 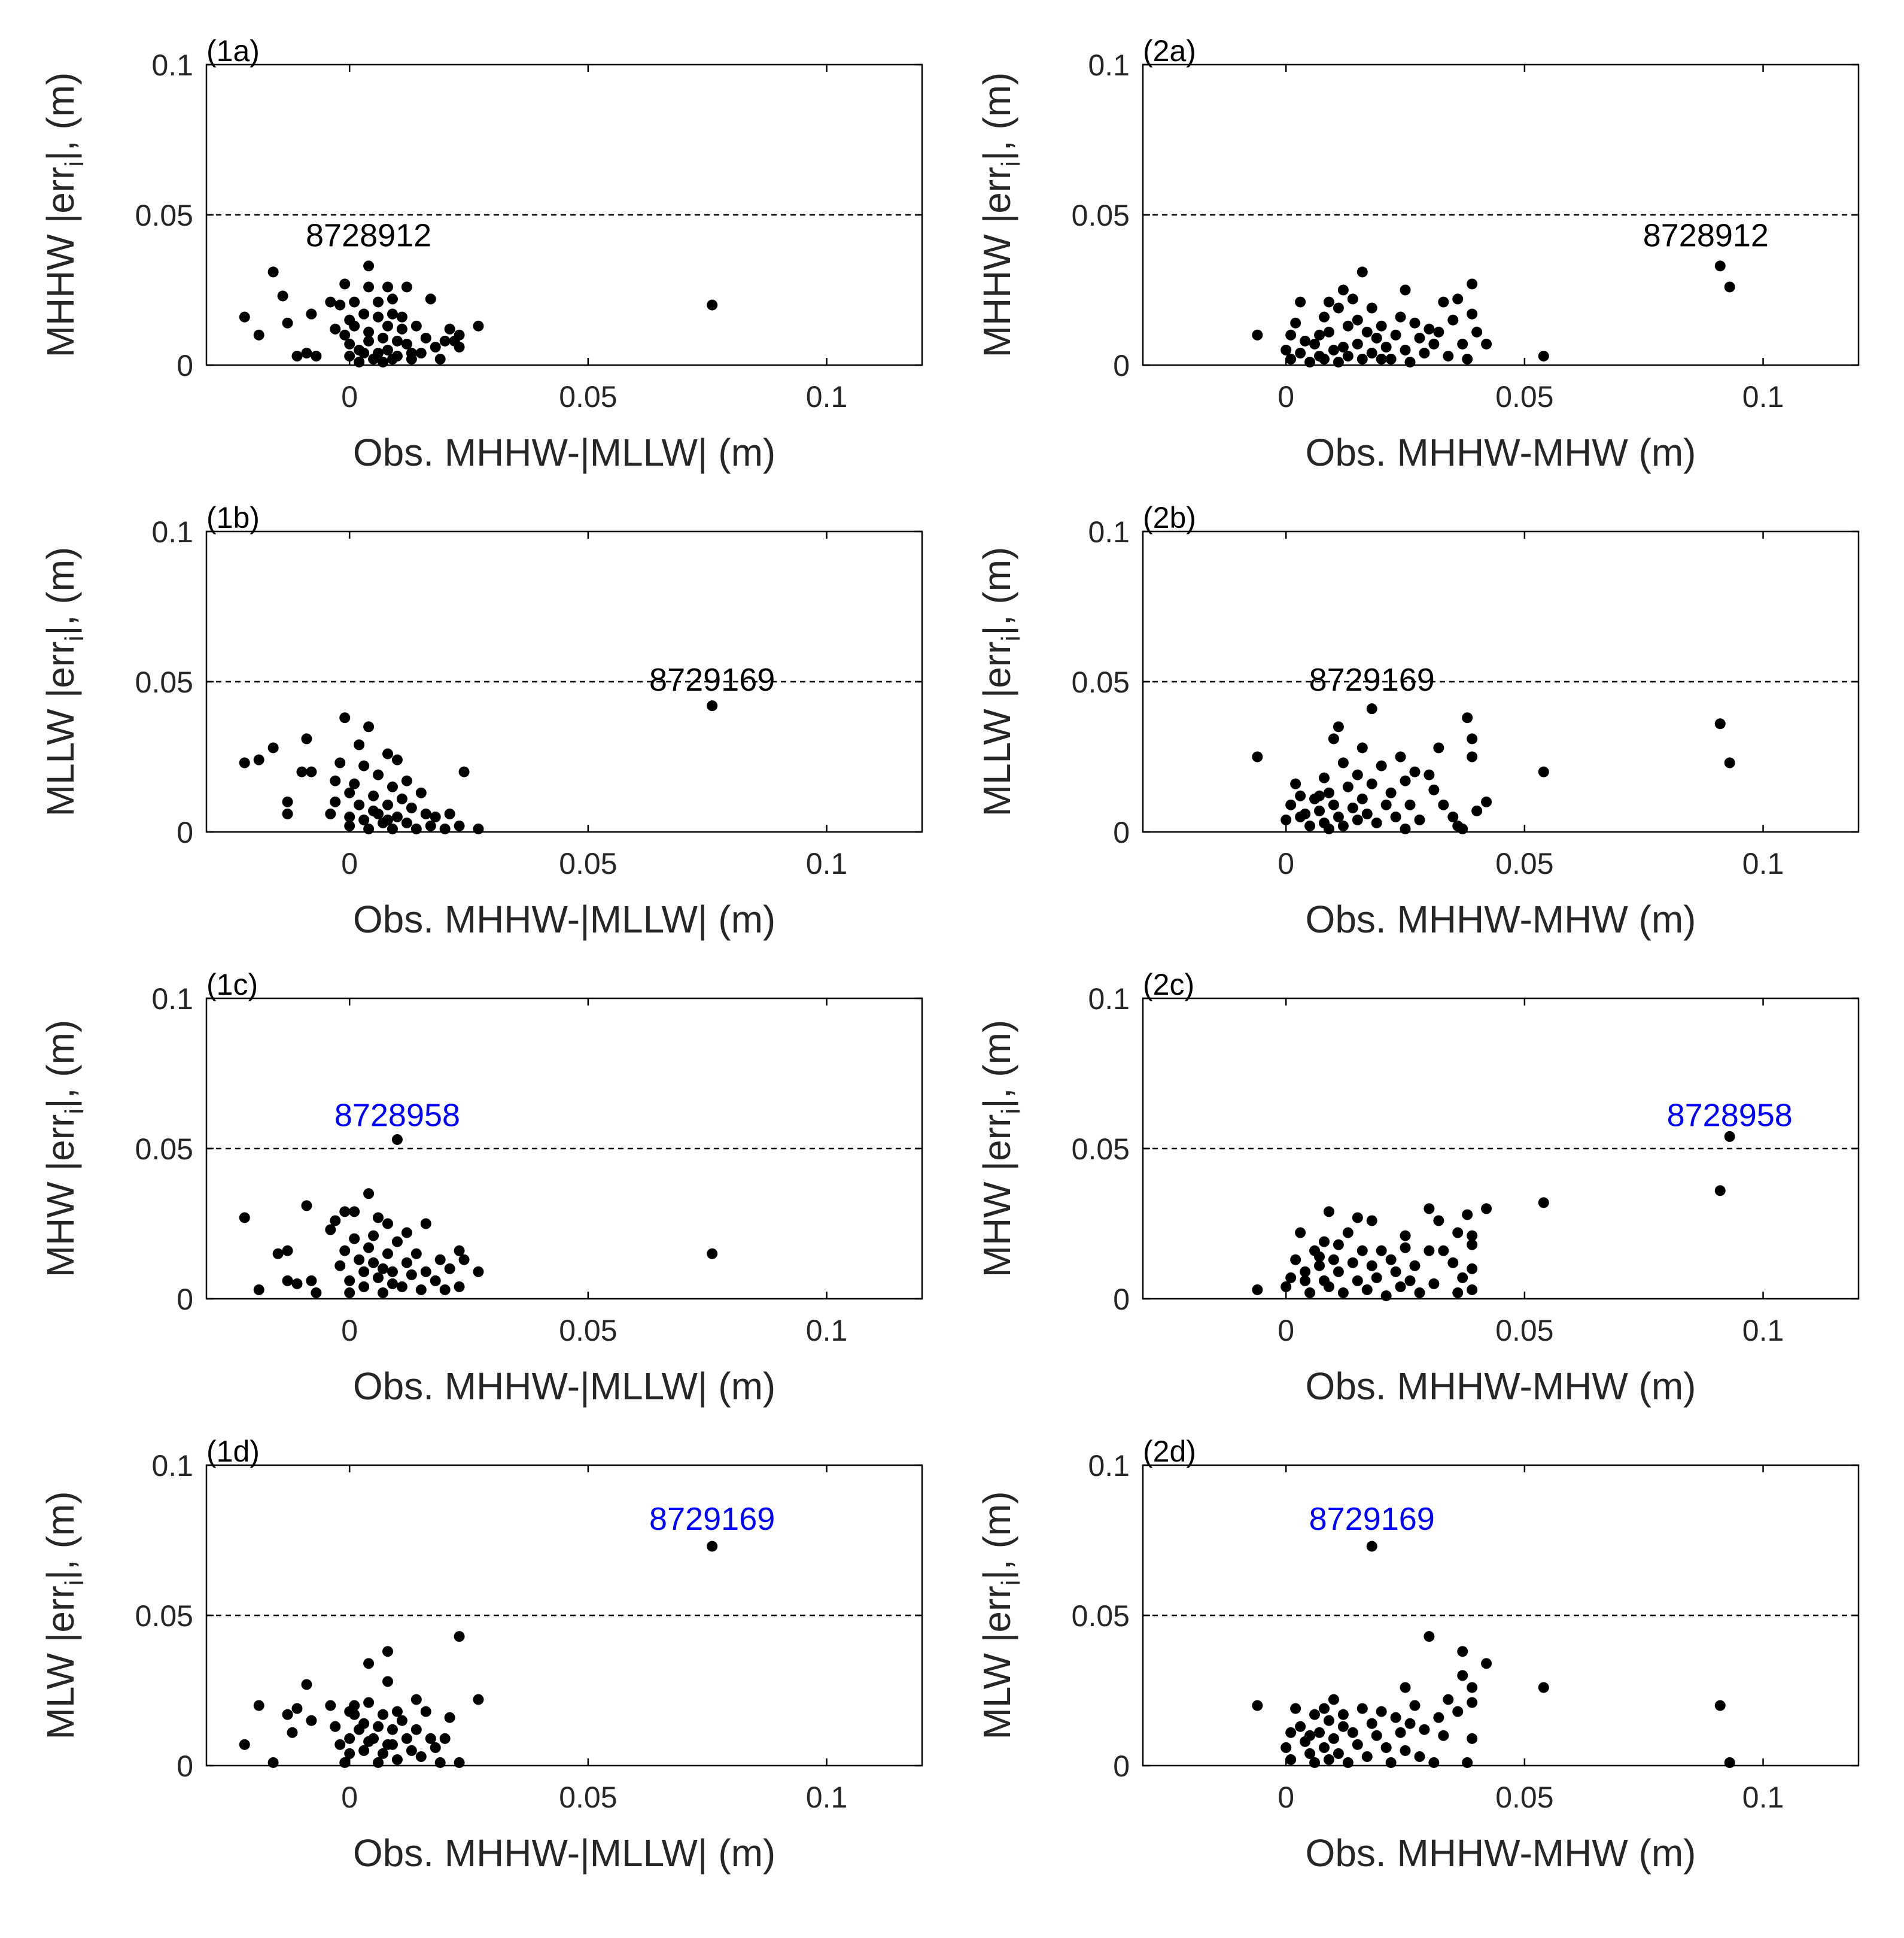 I want to click on panel-label: (1d), so click(x=233, y=1451).